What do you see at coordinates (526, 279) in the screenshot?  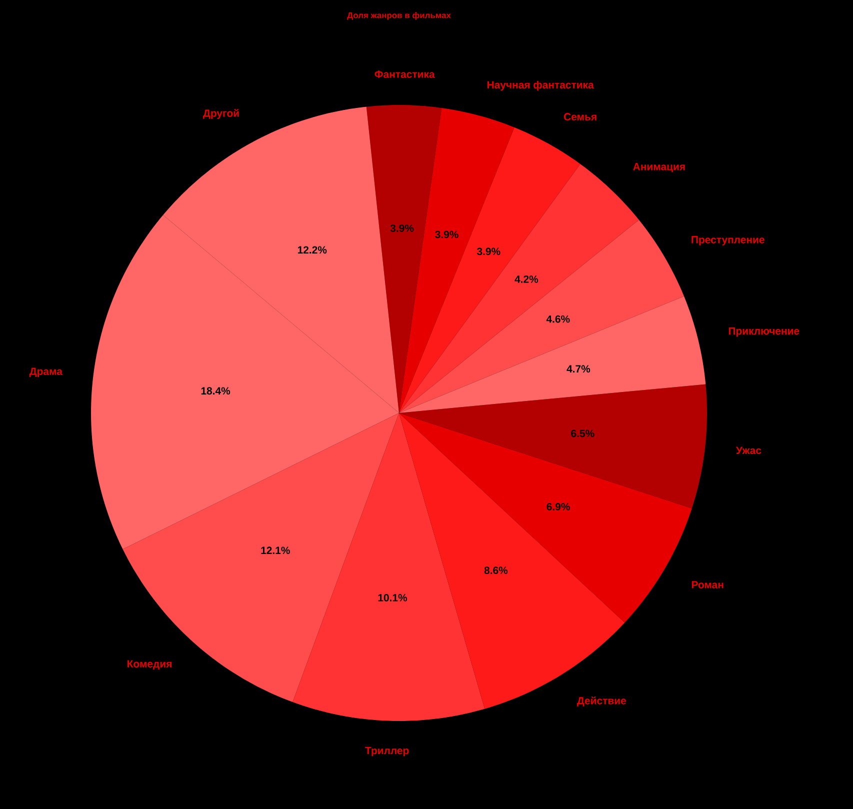 I see `data-label: 4.2%` at bounding box center [526, 279].